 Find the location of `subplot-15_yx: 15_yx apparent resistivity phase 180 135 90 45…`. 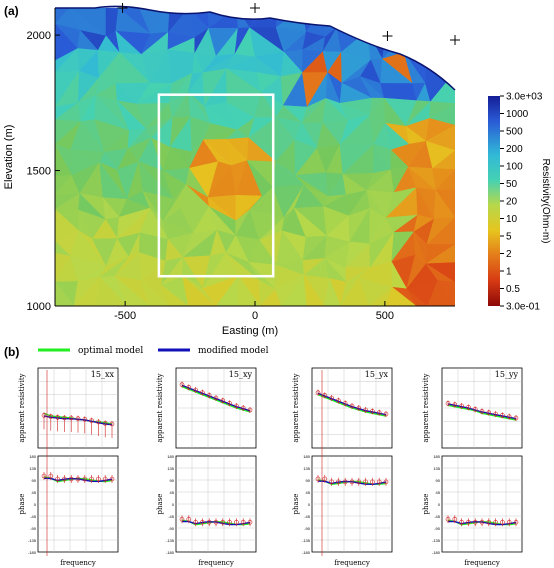

subplot-15_yx: 15_yx apparent resistivity phase 180 135 90 45… is located at coordinates (342, 467).